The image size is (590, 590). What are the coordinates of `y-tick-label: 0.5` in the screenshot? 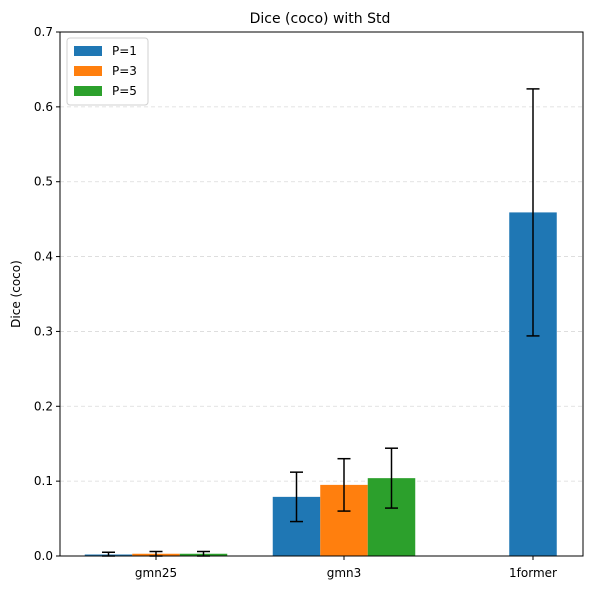 It's located at (43, 182).